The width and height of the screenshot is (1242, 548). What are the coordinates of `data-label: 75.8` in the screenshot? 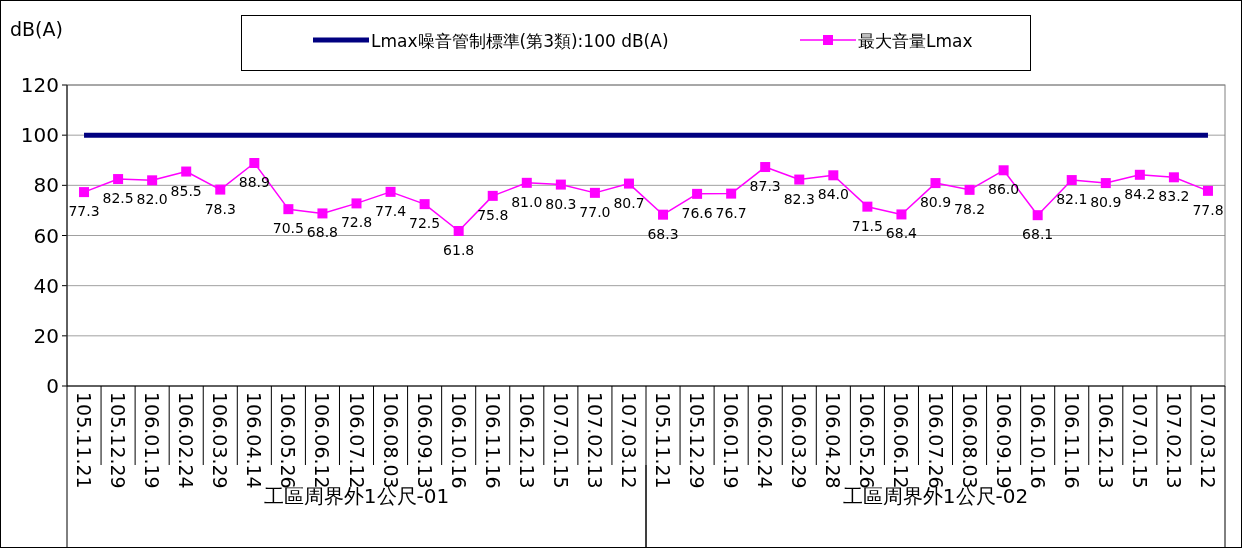 It's located at (493, 214).